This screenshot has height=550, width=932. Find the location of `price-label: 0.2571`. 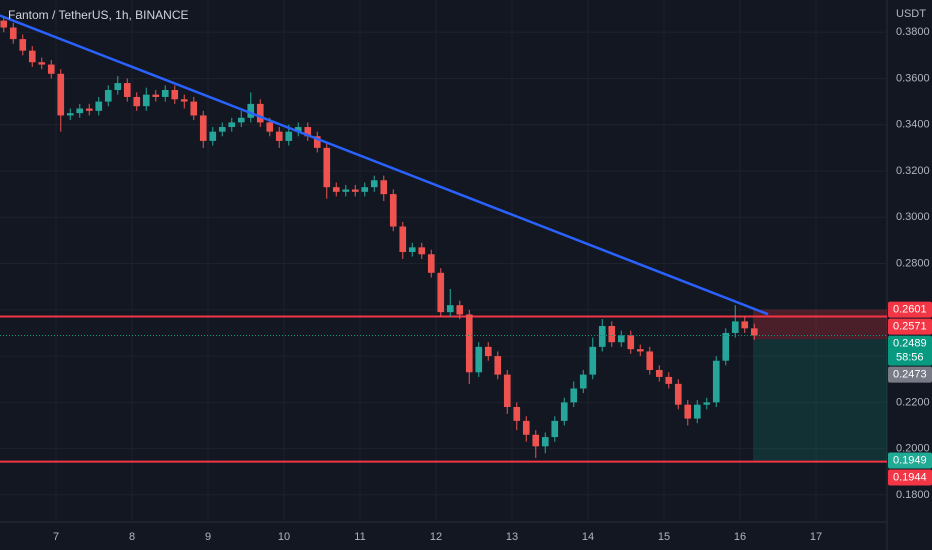

price-label: 0.2571 is located at coordinates (910, 326).